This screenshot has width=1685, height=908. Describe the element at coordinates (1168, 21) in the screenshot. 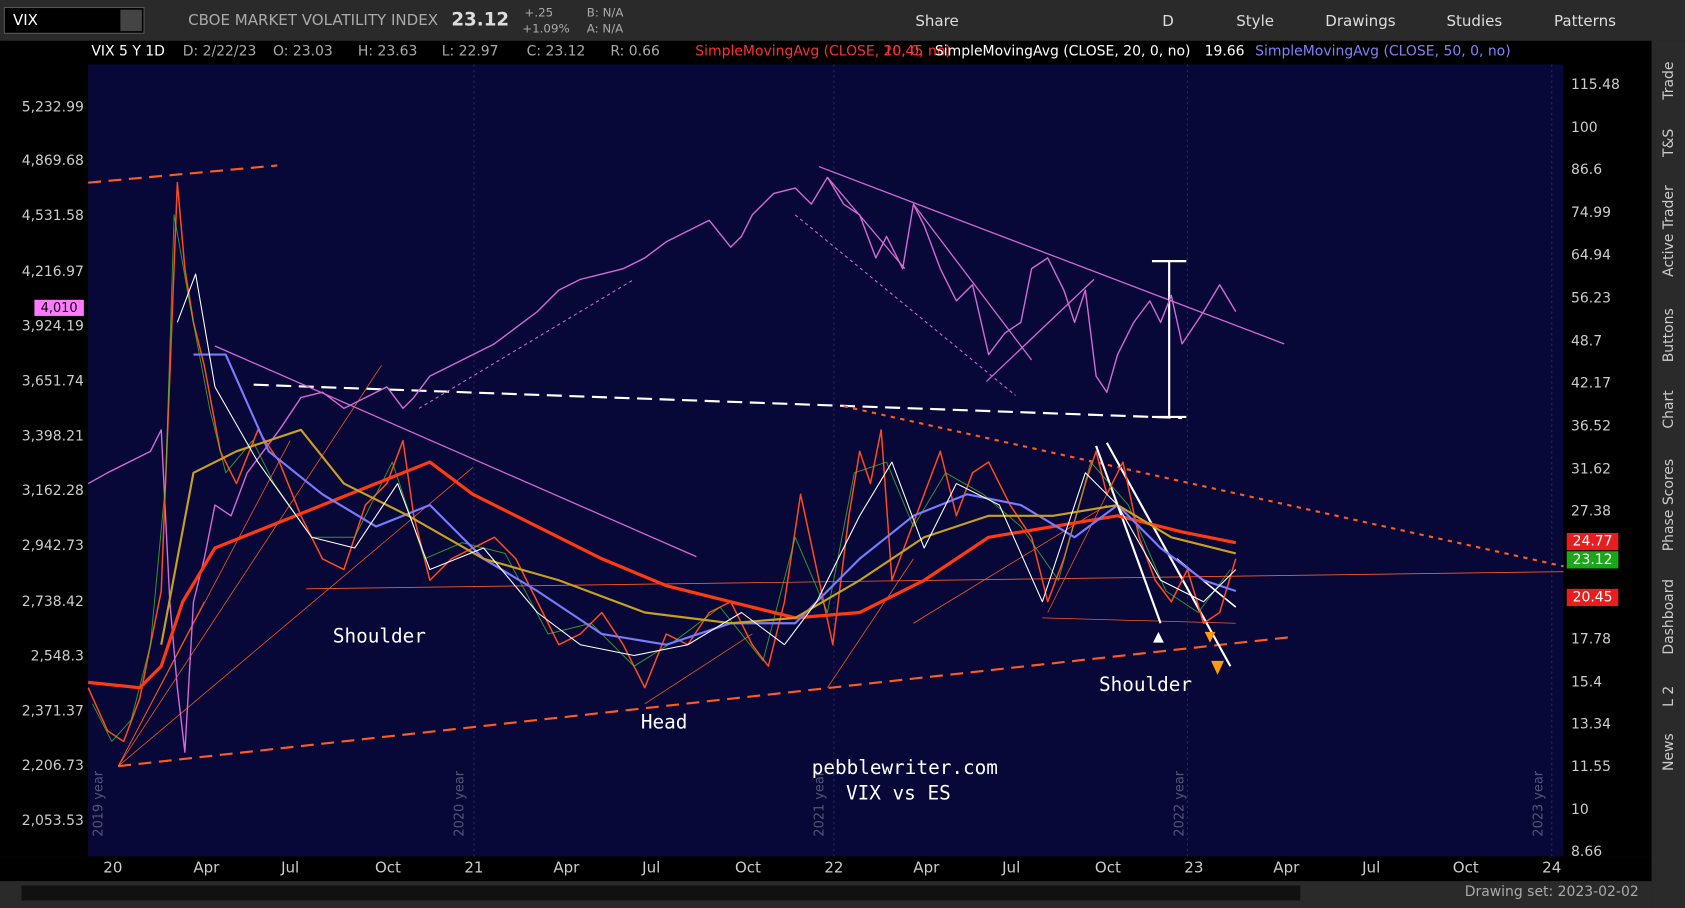

I see `toolbar-button: D` at that location.